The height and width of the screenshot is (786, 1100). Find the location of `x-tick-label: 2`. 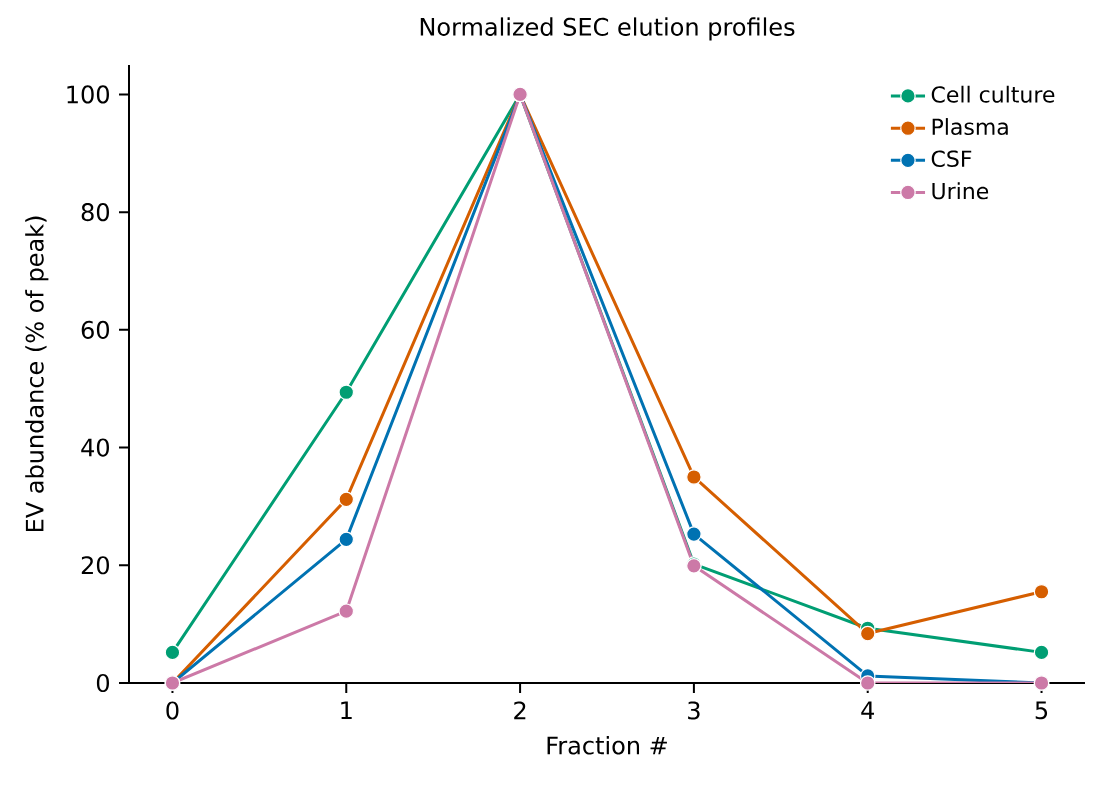

x-tick-label: 2 is located at coordinates (520, 710).